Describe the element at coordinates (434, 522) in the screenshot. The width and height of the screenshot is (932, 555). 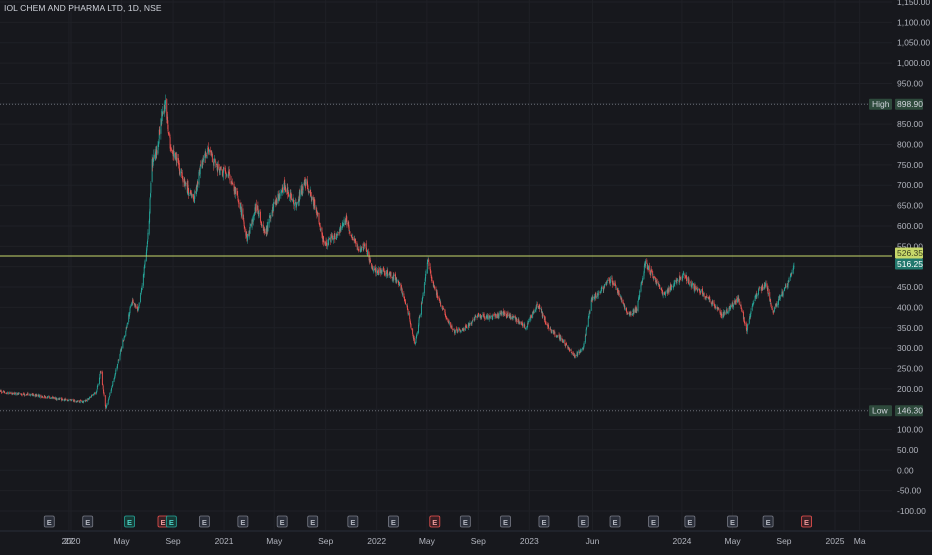
I see `earnings-marker-label-11: E` at that location.